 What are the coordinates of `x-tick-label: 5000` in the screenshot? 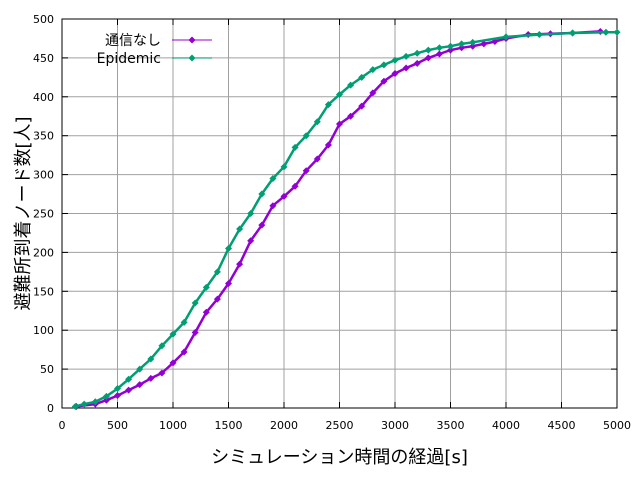 It's located at (617, 425).